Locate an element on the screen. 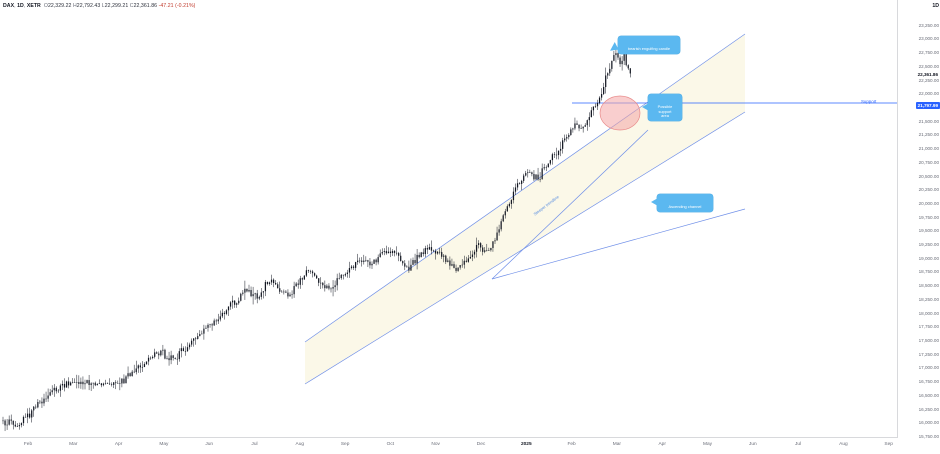 This screenshot has height=454, width=940. price-tick-label: 22,500.00 is located at coordinates (928, 66).